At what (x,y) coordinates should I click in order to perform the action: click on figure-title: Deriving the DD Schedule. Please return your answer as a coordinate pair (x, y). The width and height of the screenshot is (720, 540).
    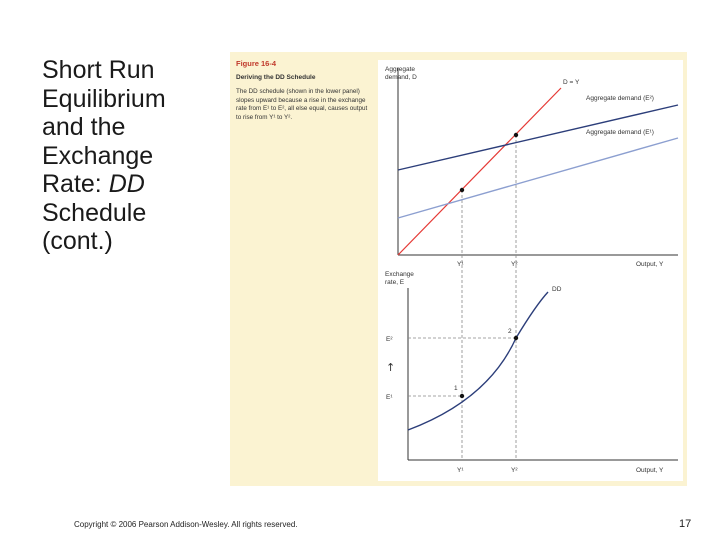
    Looking at the image, I should click on (276, 77).